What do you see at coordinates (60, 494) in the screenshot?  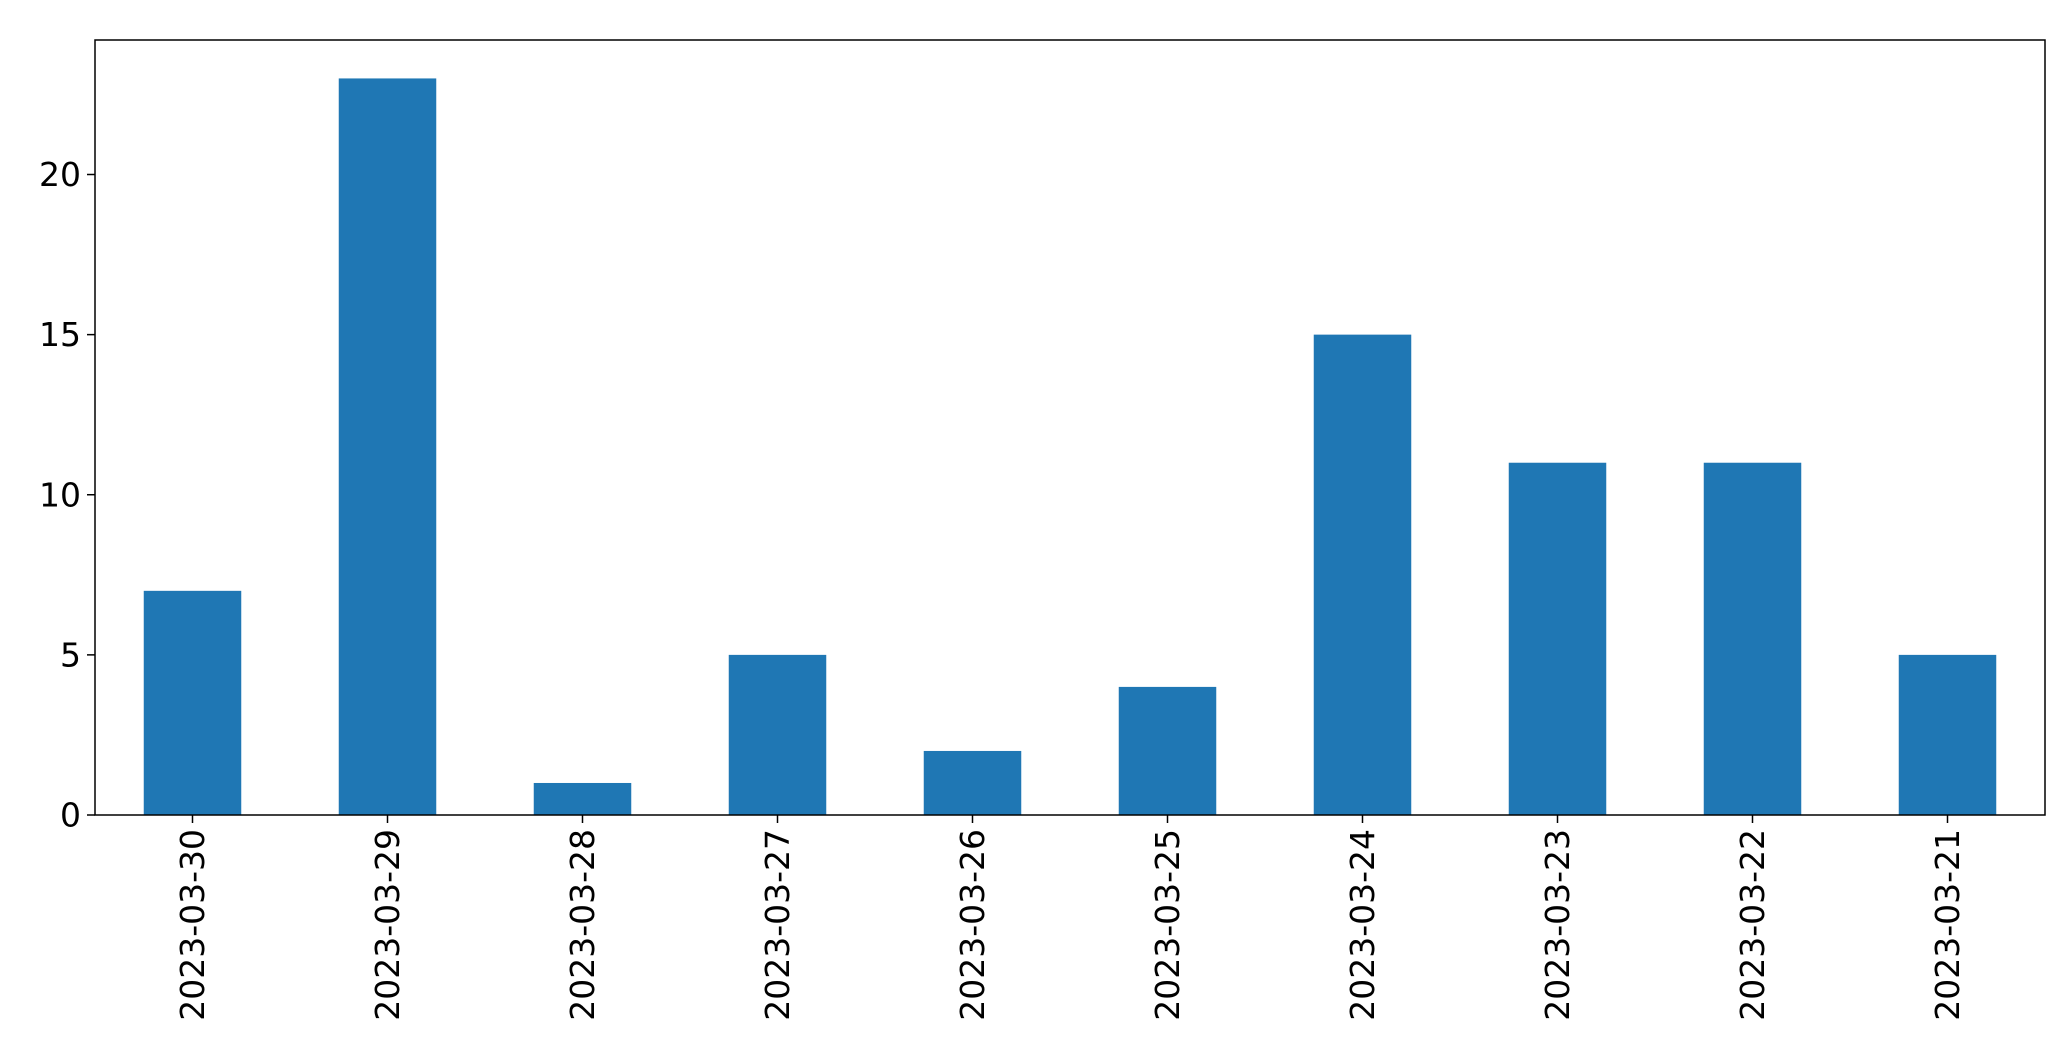 I see `y-tick-label: 10` at bounding box center [60, 494].